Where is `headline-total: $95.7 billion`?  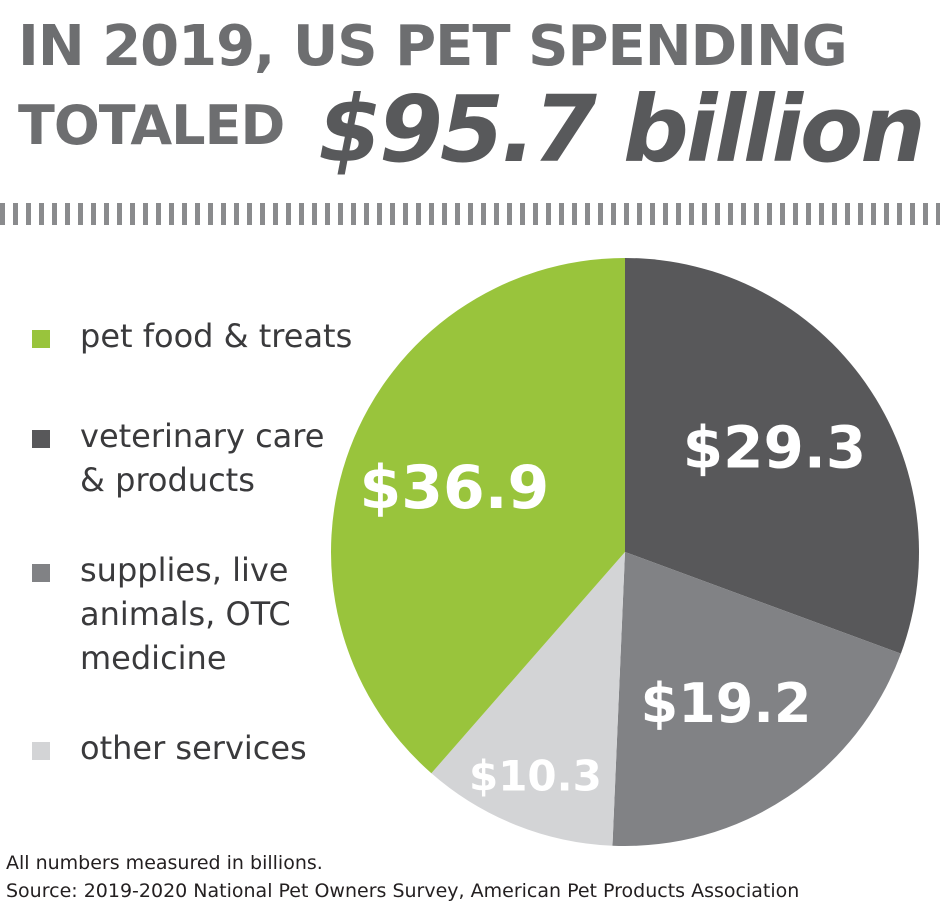 headline-total: $95.7 billion is located at coordinates (622, 129).